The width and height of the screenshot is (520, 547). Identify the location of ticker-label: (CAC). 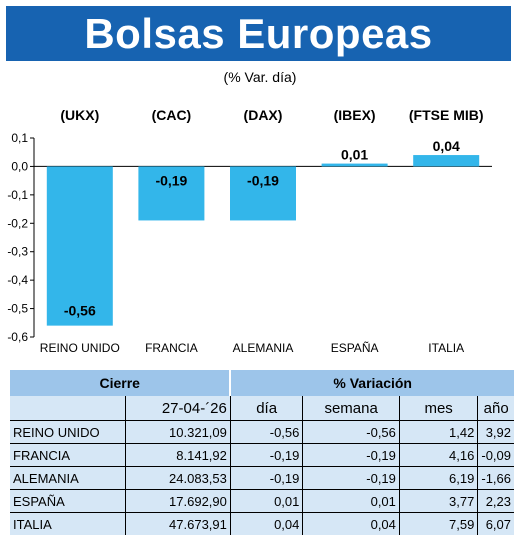
(172, 115).